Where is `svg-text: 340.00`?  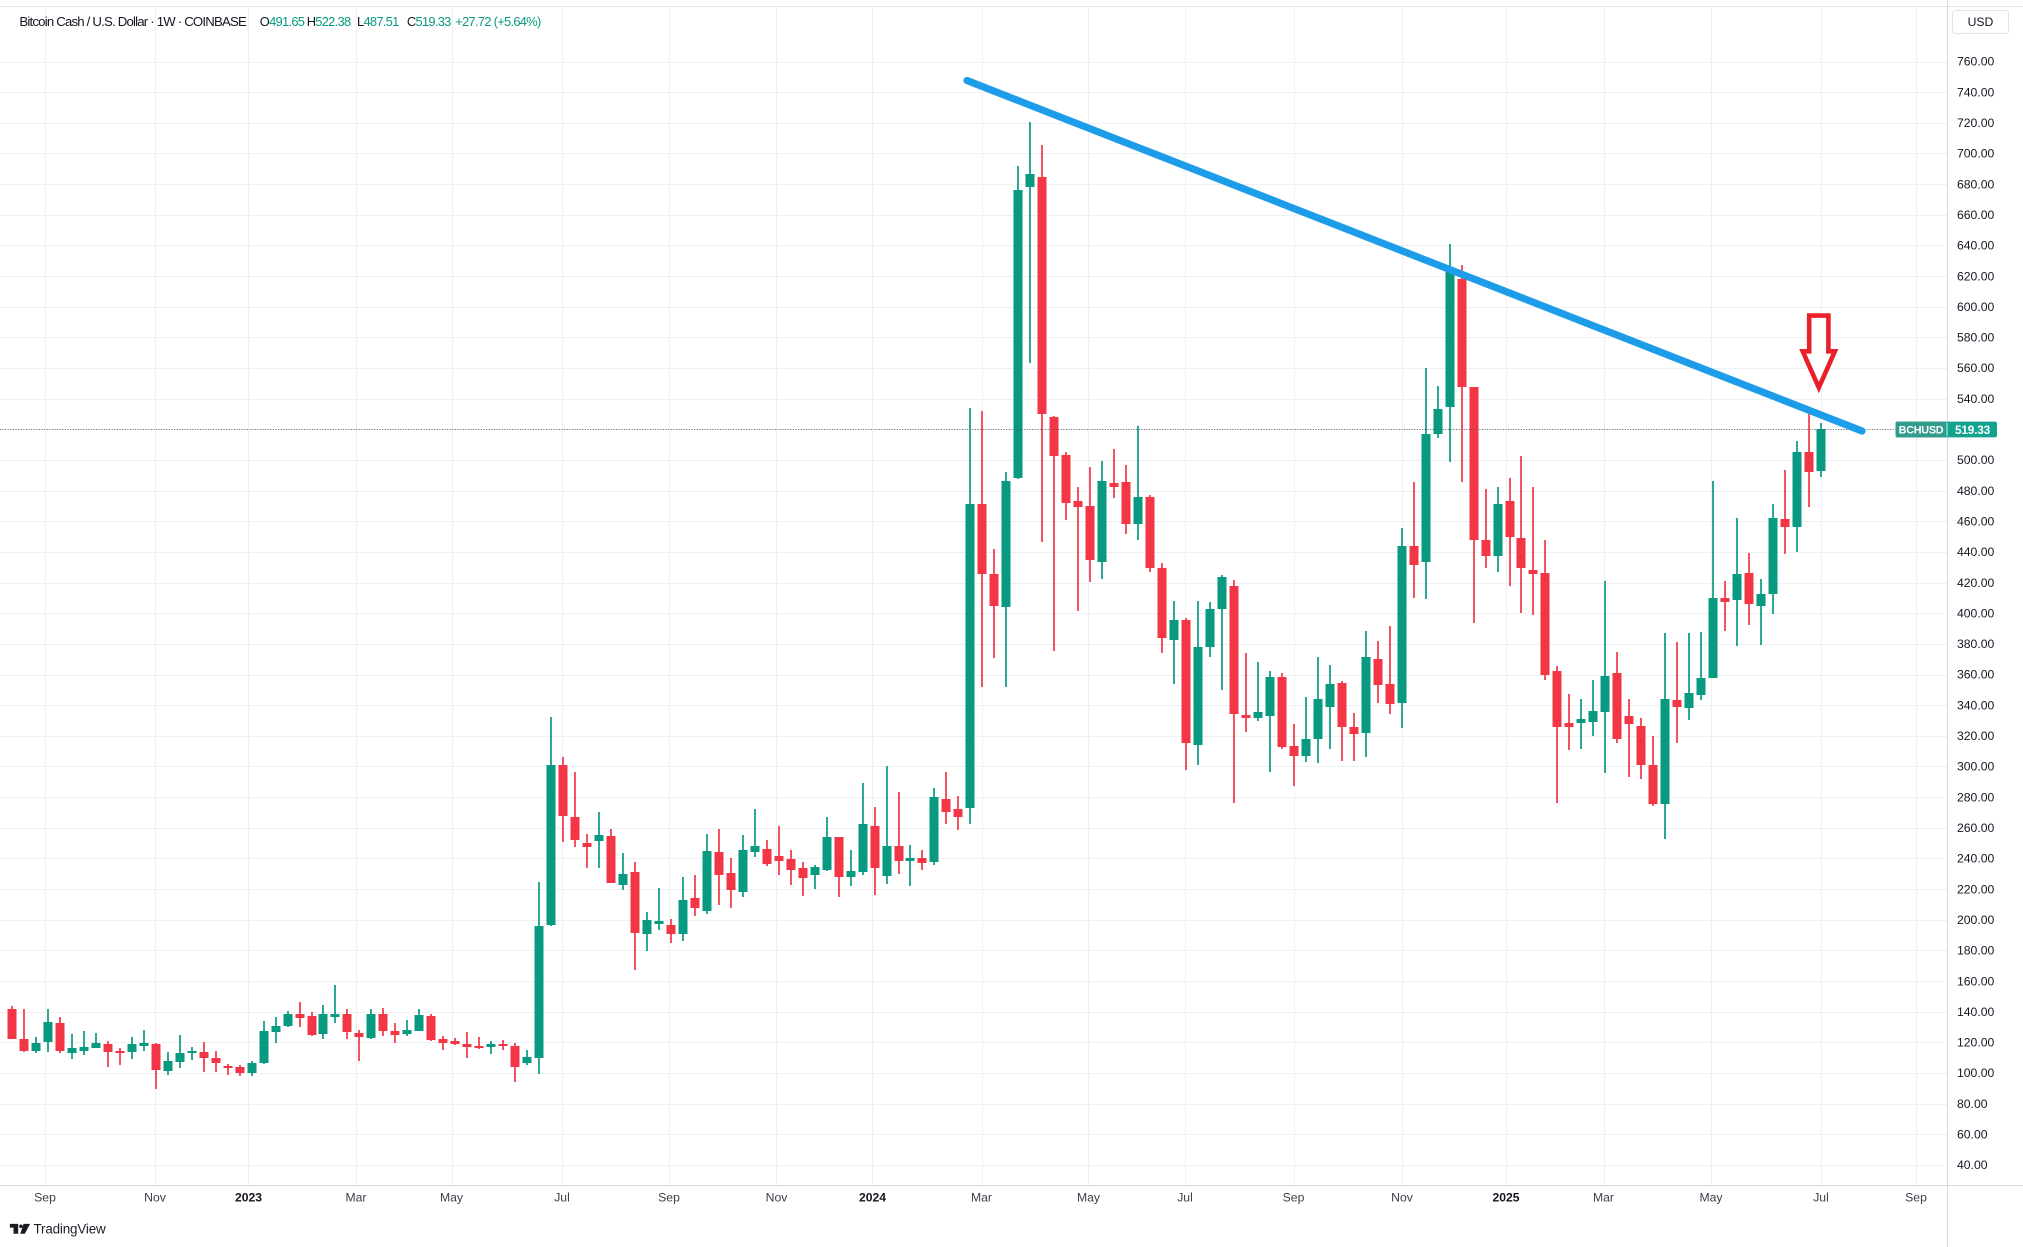 svg-text: 340.00 is located at coordinates (1975, 705).